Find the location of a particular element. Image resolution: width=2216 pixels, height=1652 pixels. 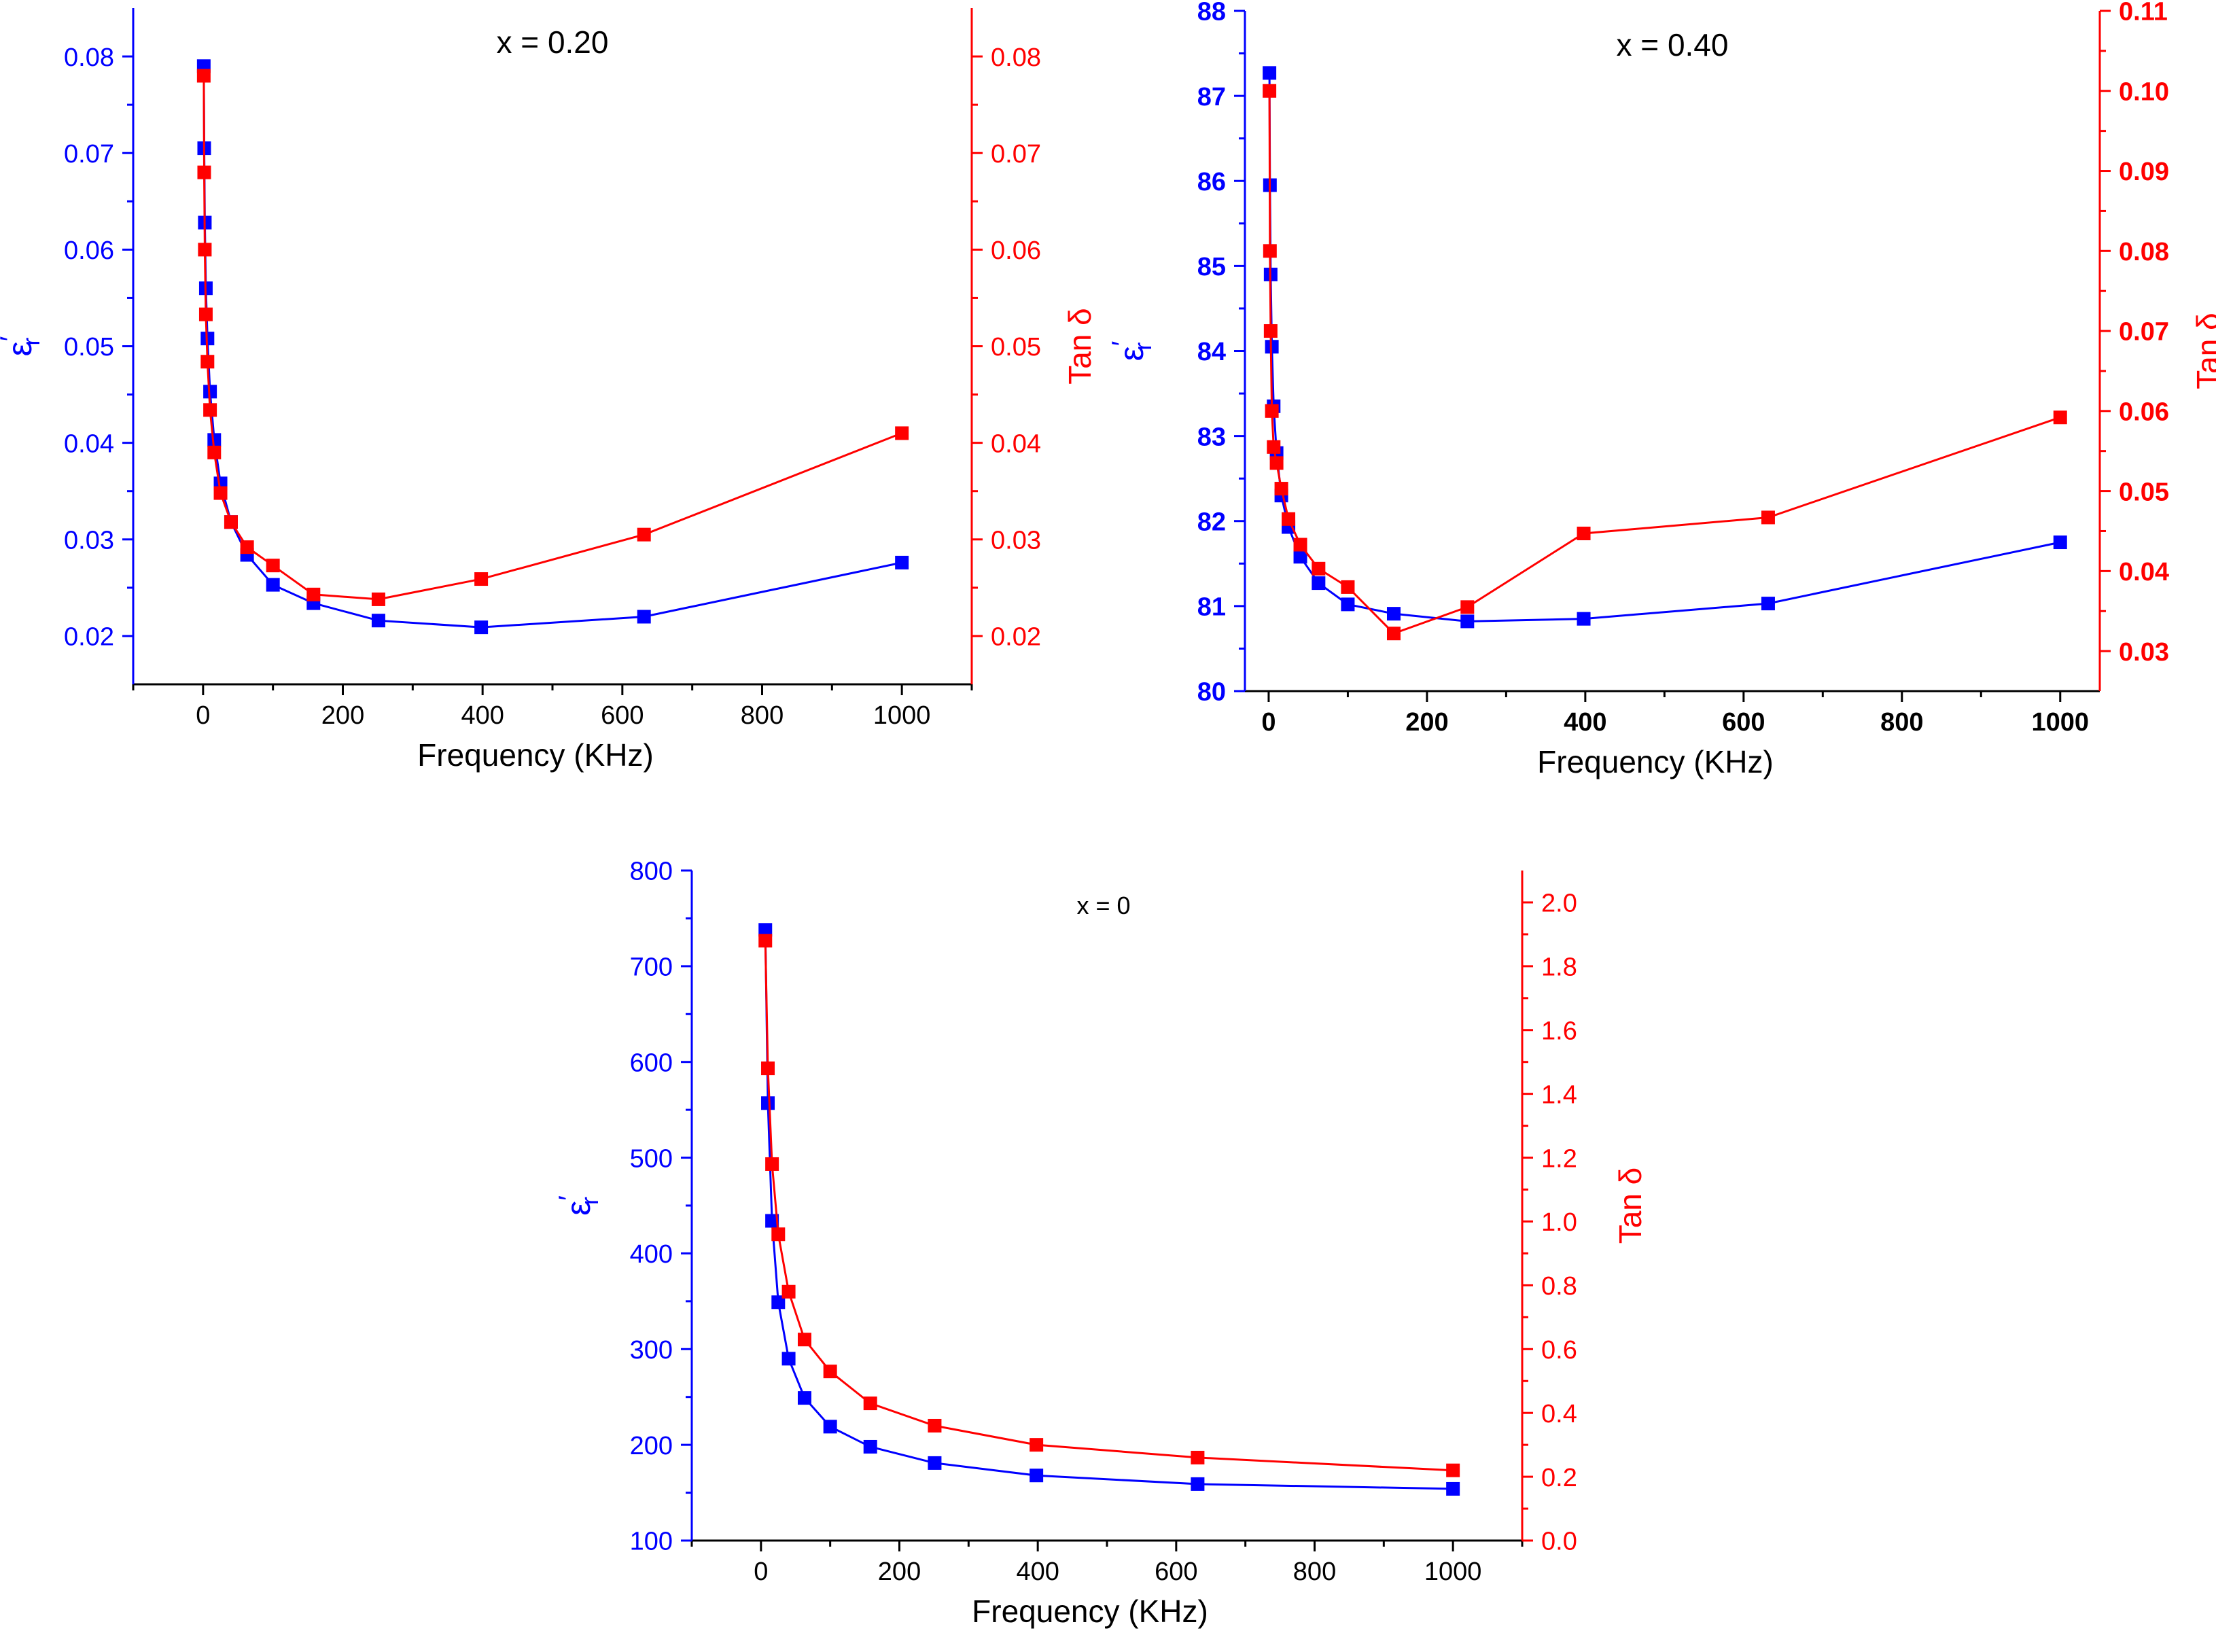

right-y-tick-label: 0.0 is located at coordinates (1559, 1542).